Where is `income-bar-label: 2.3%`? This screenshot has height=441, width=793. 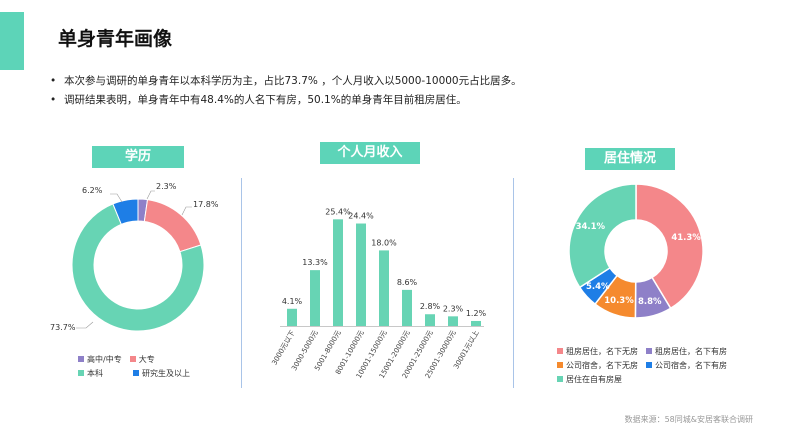
income-bar-label: 2.3% is located at coordinates (453, 308).